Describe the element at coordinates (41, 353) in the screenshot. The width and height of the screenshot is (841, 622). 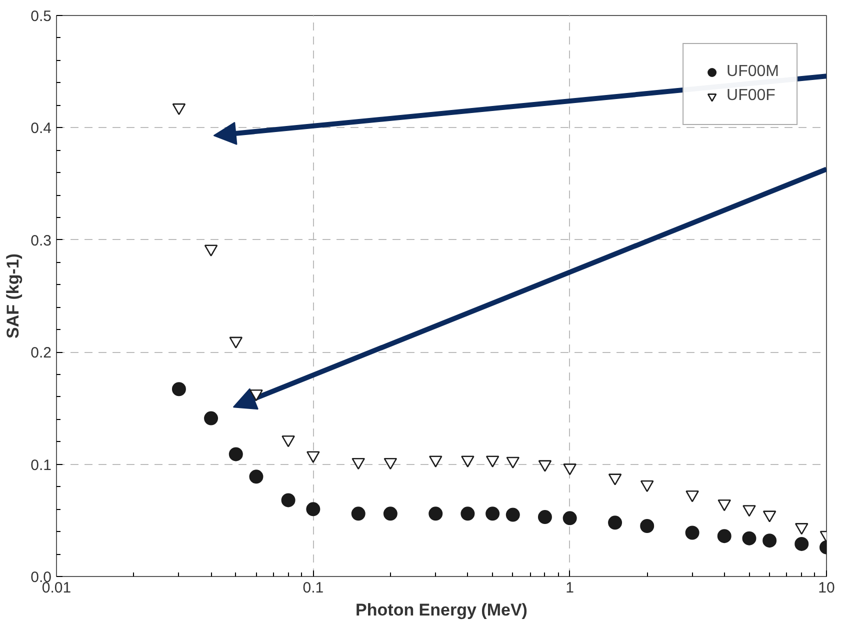
I see `y-tick-label: 0.2` at that location.